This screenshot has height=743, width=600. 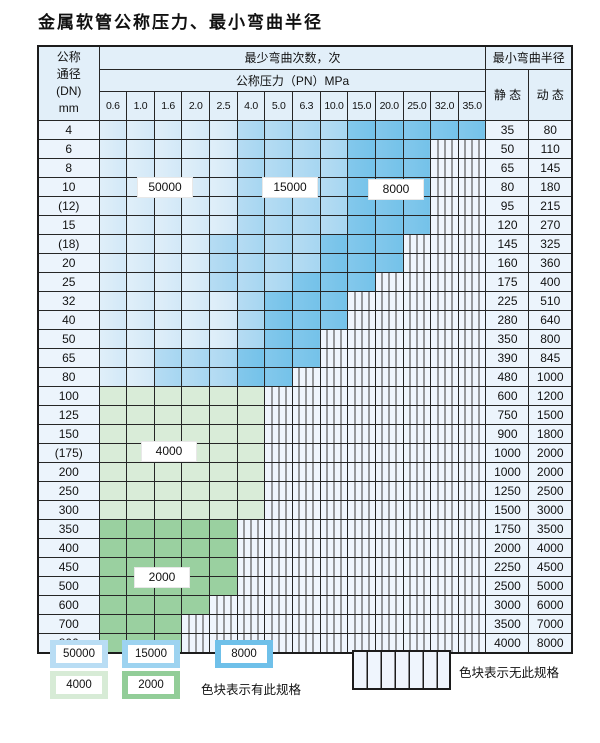 I want to click on legend-no-spec-swatch, so click(x=401, y=670).